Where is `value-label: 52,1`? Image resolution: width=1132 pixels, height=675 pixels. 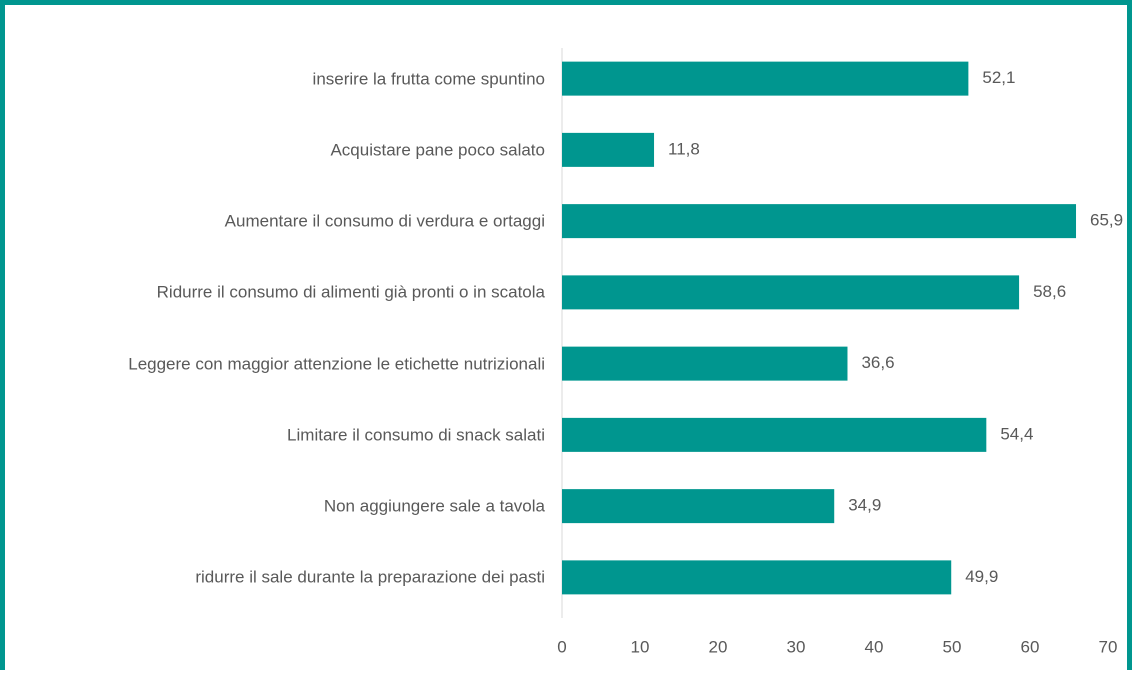
value-label: 52,1 is located at coordinates (998, 77).